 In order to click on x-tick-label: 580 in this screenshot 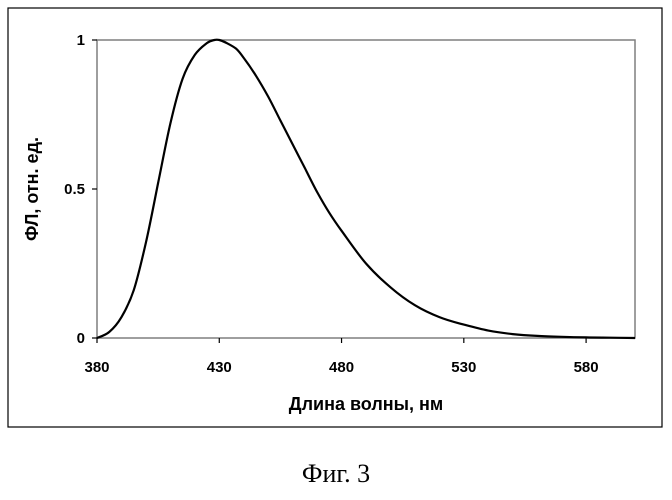, I will do `click(586, 367)`.